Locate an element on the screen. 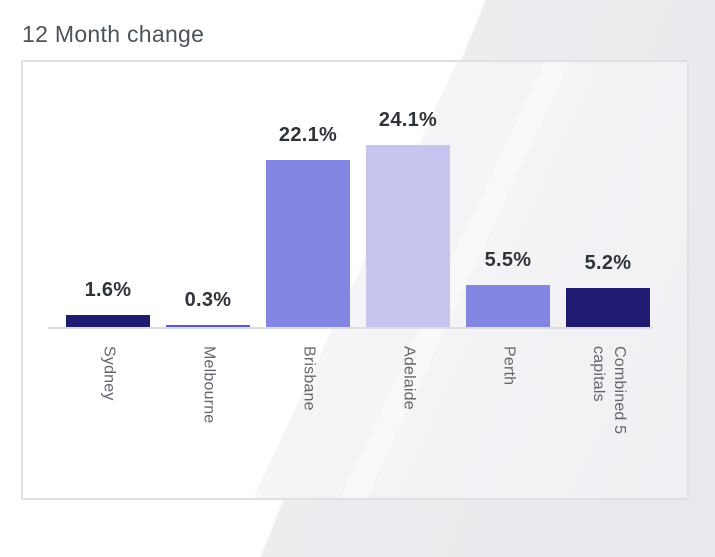  bar-slot-sydney: 1.6% is located at coordinates (108, 194).